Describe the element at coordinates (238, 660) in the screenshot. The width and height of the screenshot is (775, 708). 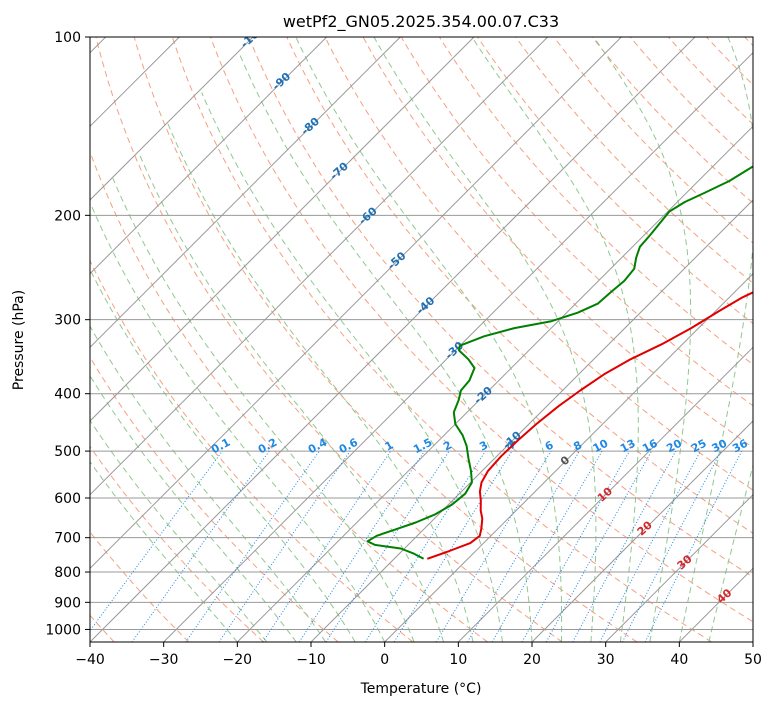
I see `x-tick-label: −20` at that location.